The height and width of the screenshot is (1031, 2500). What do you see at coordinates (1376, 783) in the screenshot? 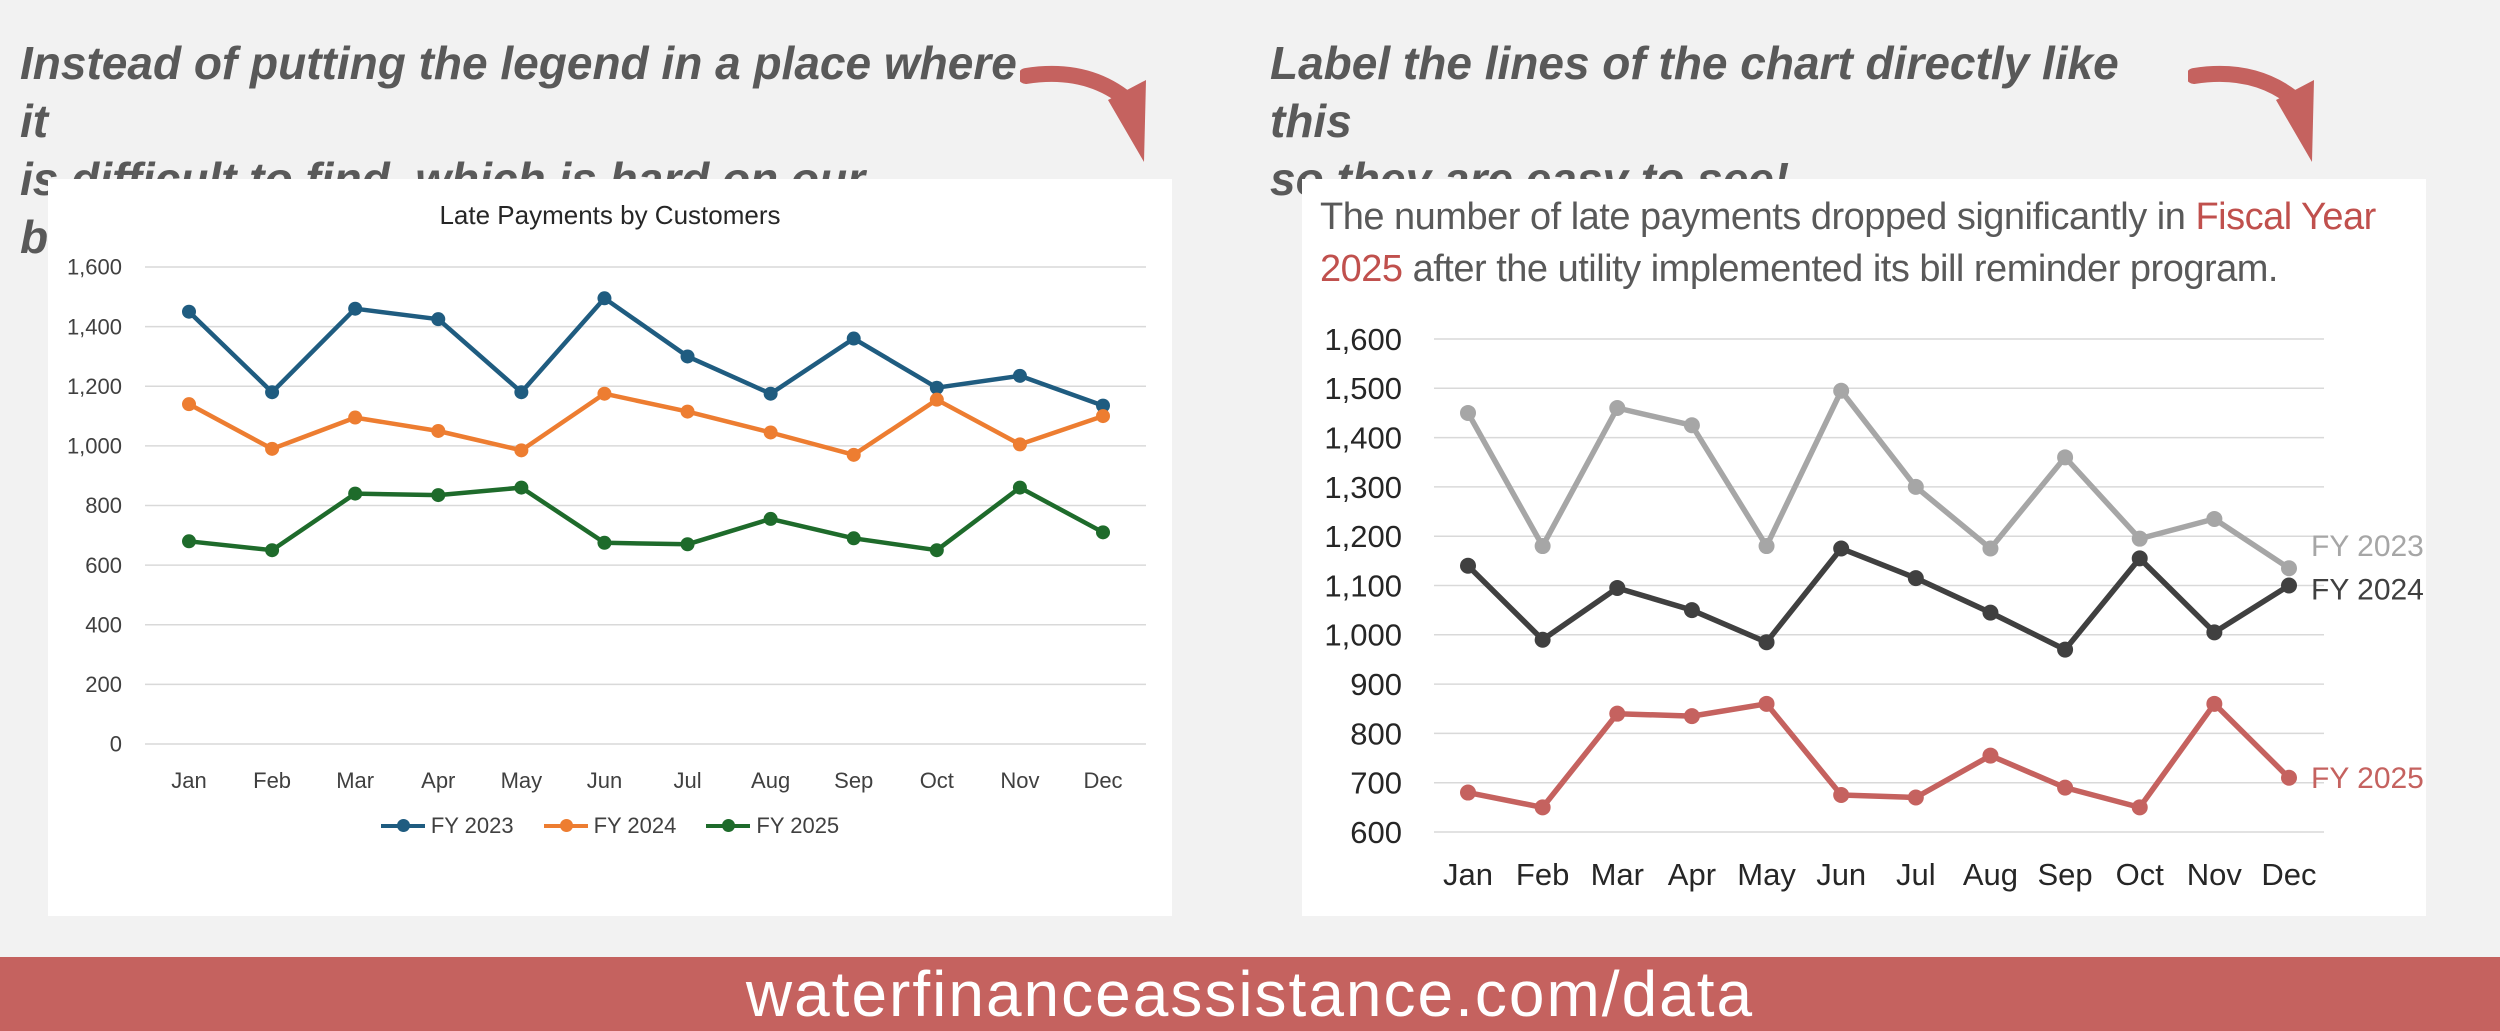
I see `y-tick-label: 700` at bounding box center [1376, 783].